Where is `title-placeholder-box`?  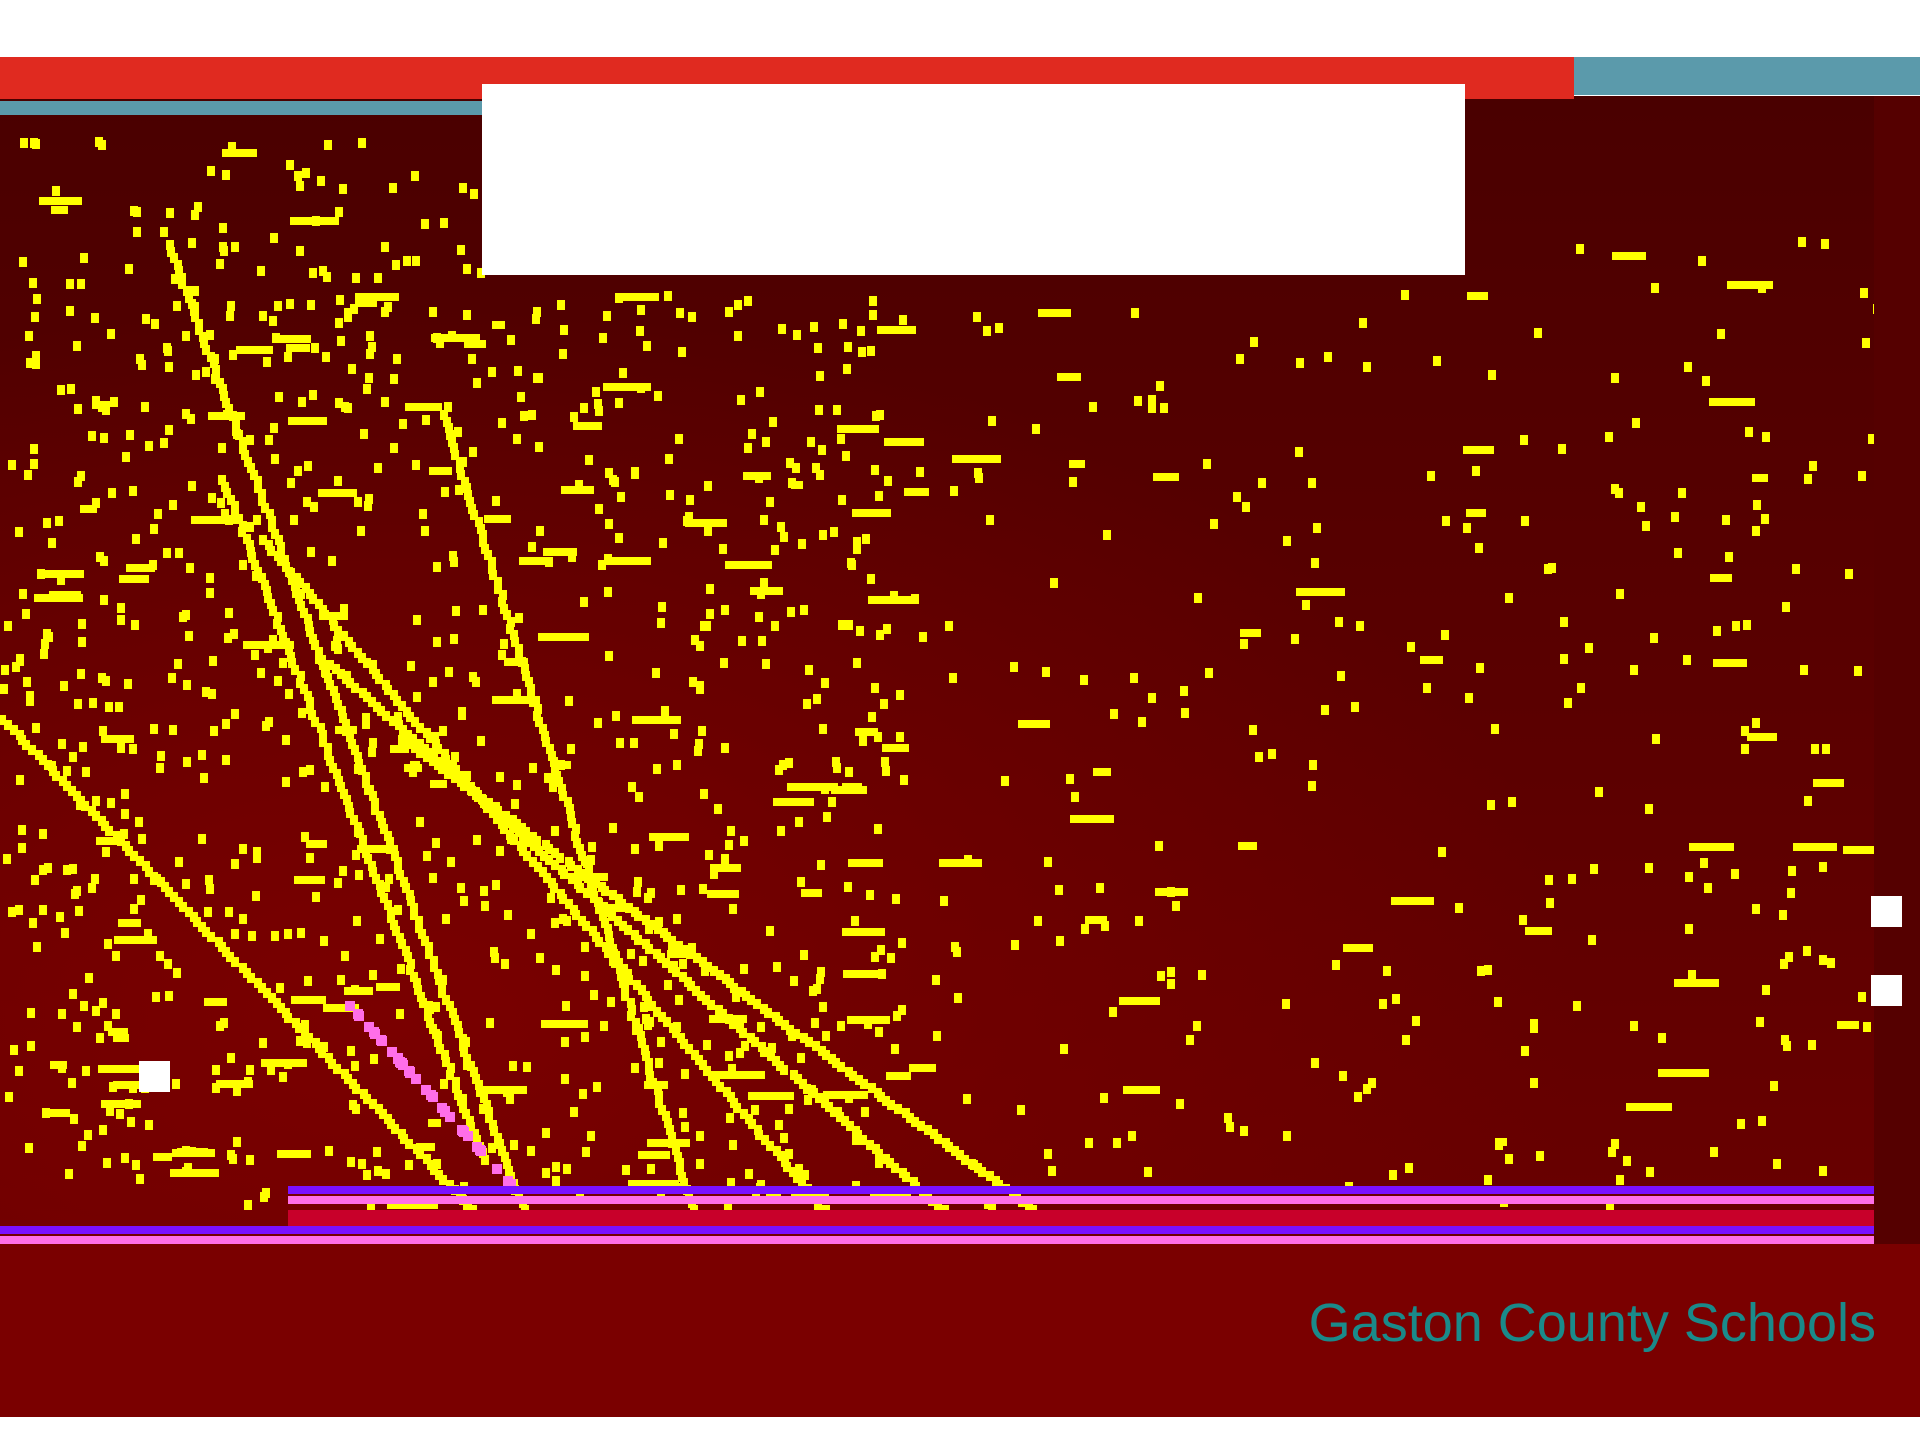
title-placeholder-box is located at coordinates (973, 179).